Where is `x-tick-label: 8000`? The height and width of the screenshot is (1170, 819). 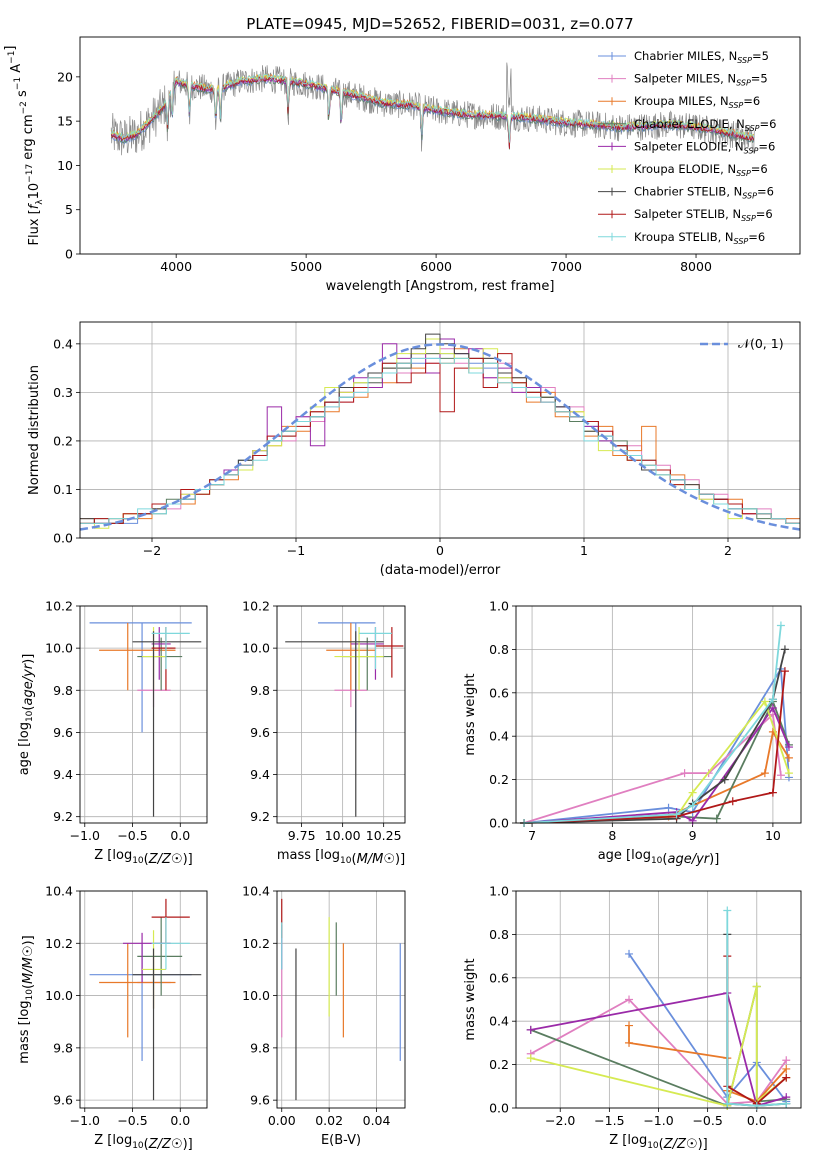
x-tick-label: 8000 is located at coordinates (696, 266).